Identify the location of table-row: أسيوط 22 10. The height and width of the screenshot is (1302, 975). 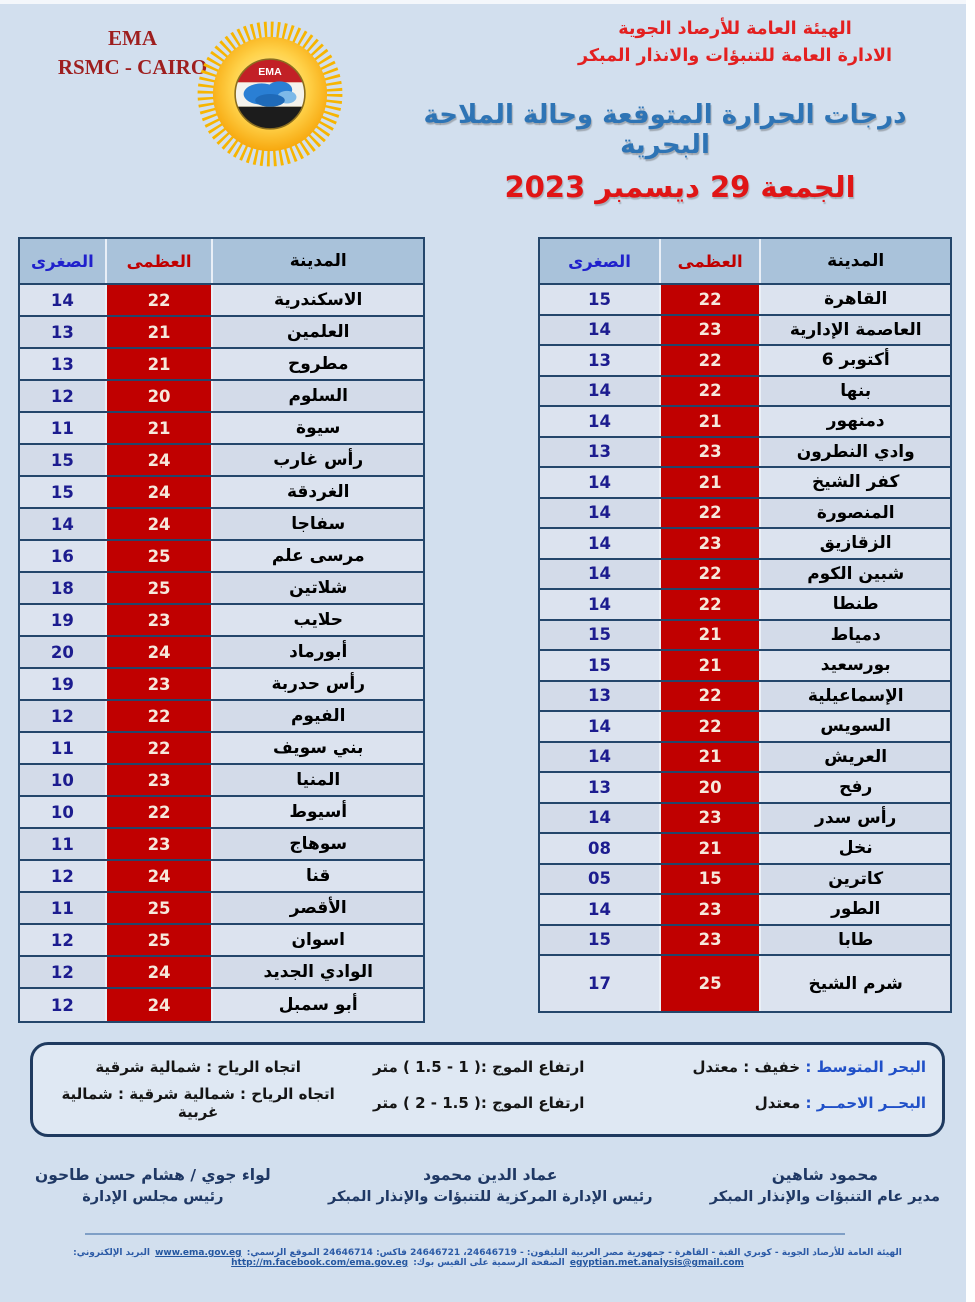
(221, 813).